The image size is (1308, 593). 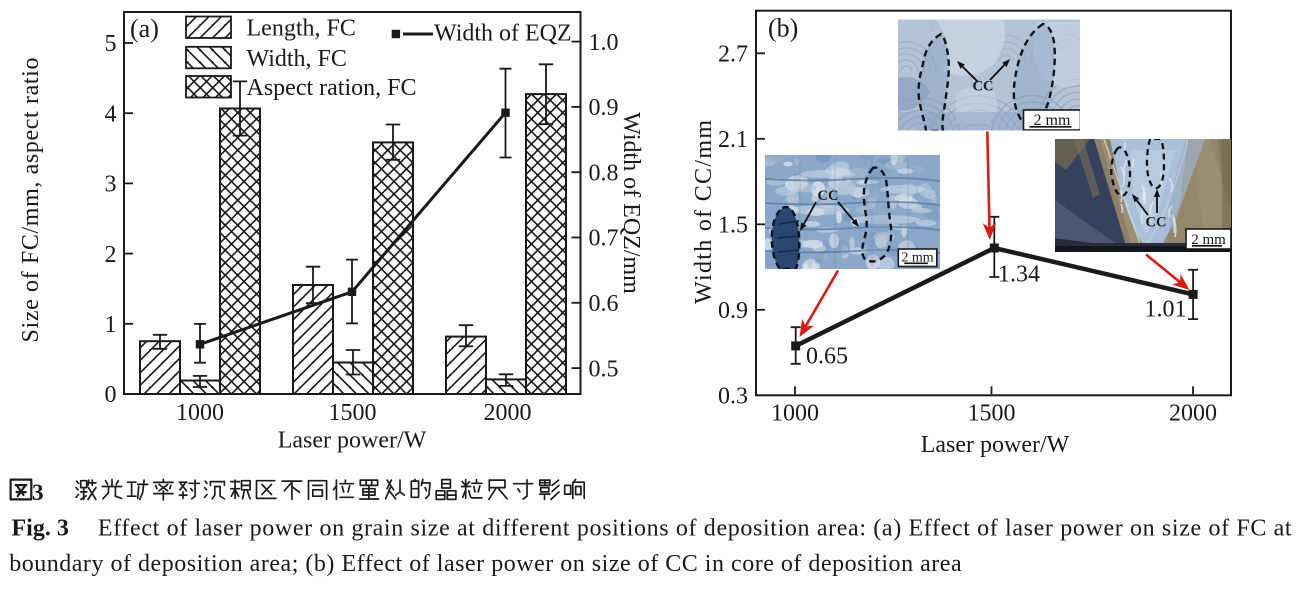 I want to click on svg-text: 1.0, so click(x=604, y=43).